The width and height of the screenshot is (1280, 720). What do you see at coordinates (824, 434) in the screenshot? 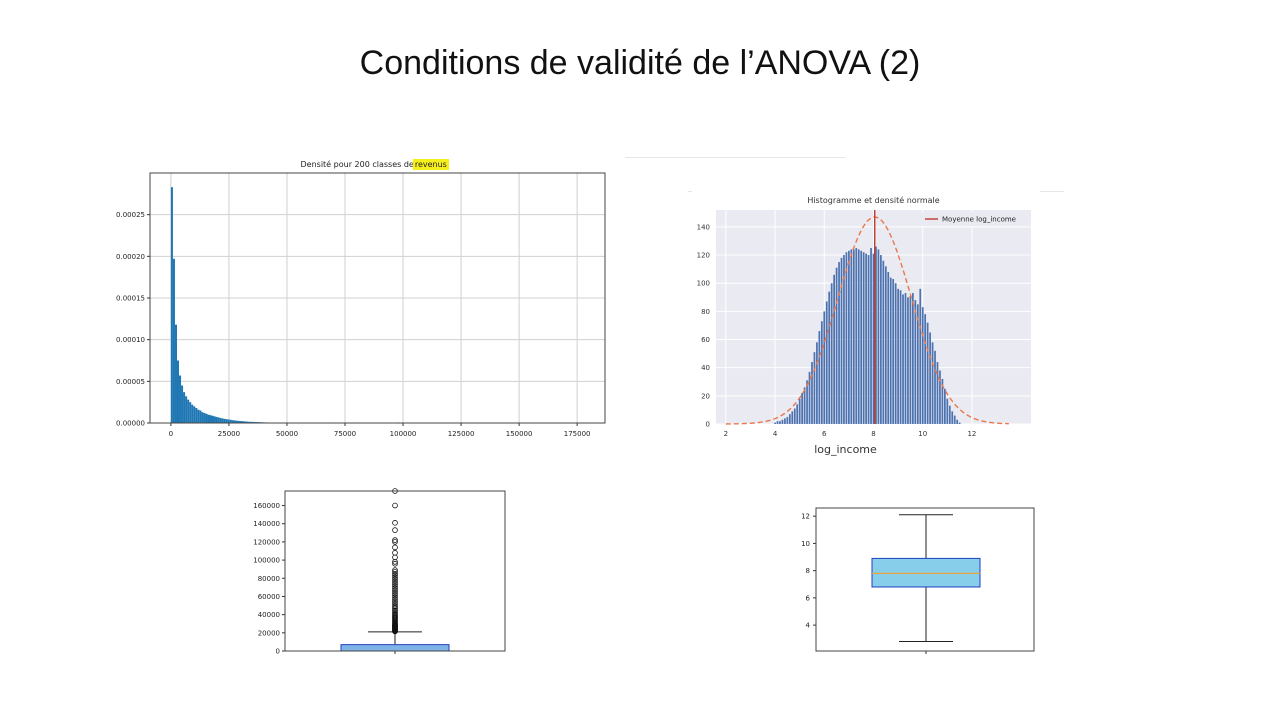
I see `x-tick-label: 6` at bounding box center [824, 434].